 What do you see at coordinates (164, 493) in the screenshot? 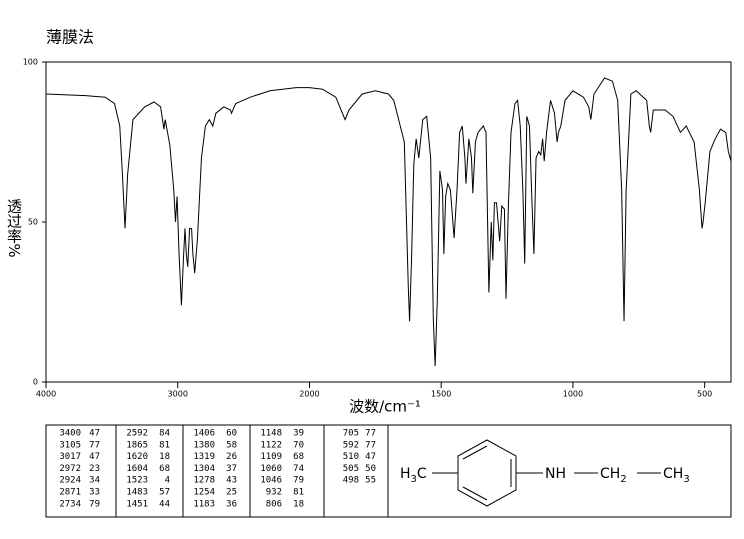
I see `peak-transmittance: 57` at bounding box center [164, 493].